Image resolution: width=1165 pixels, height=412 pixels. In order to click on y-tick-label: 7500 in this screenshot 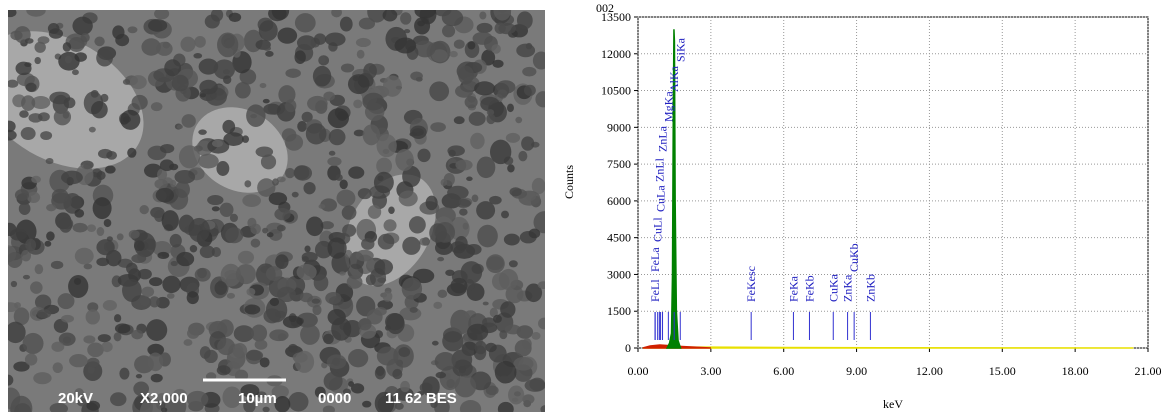, I will do `click(619, 164)`.